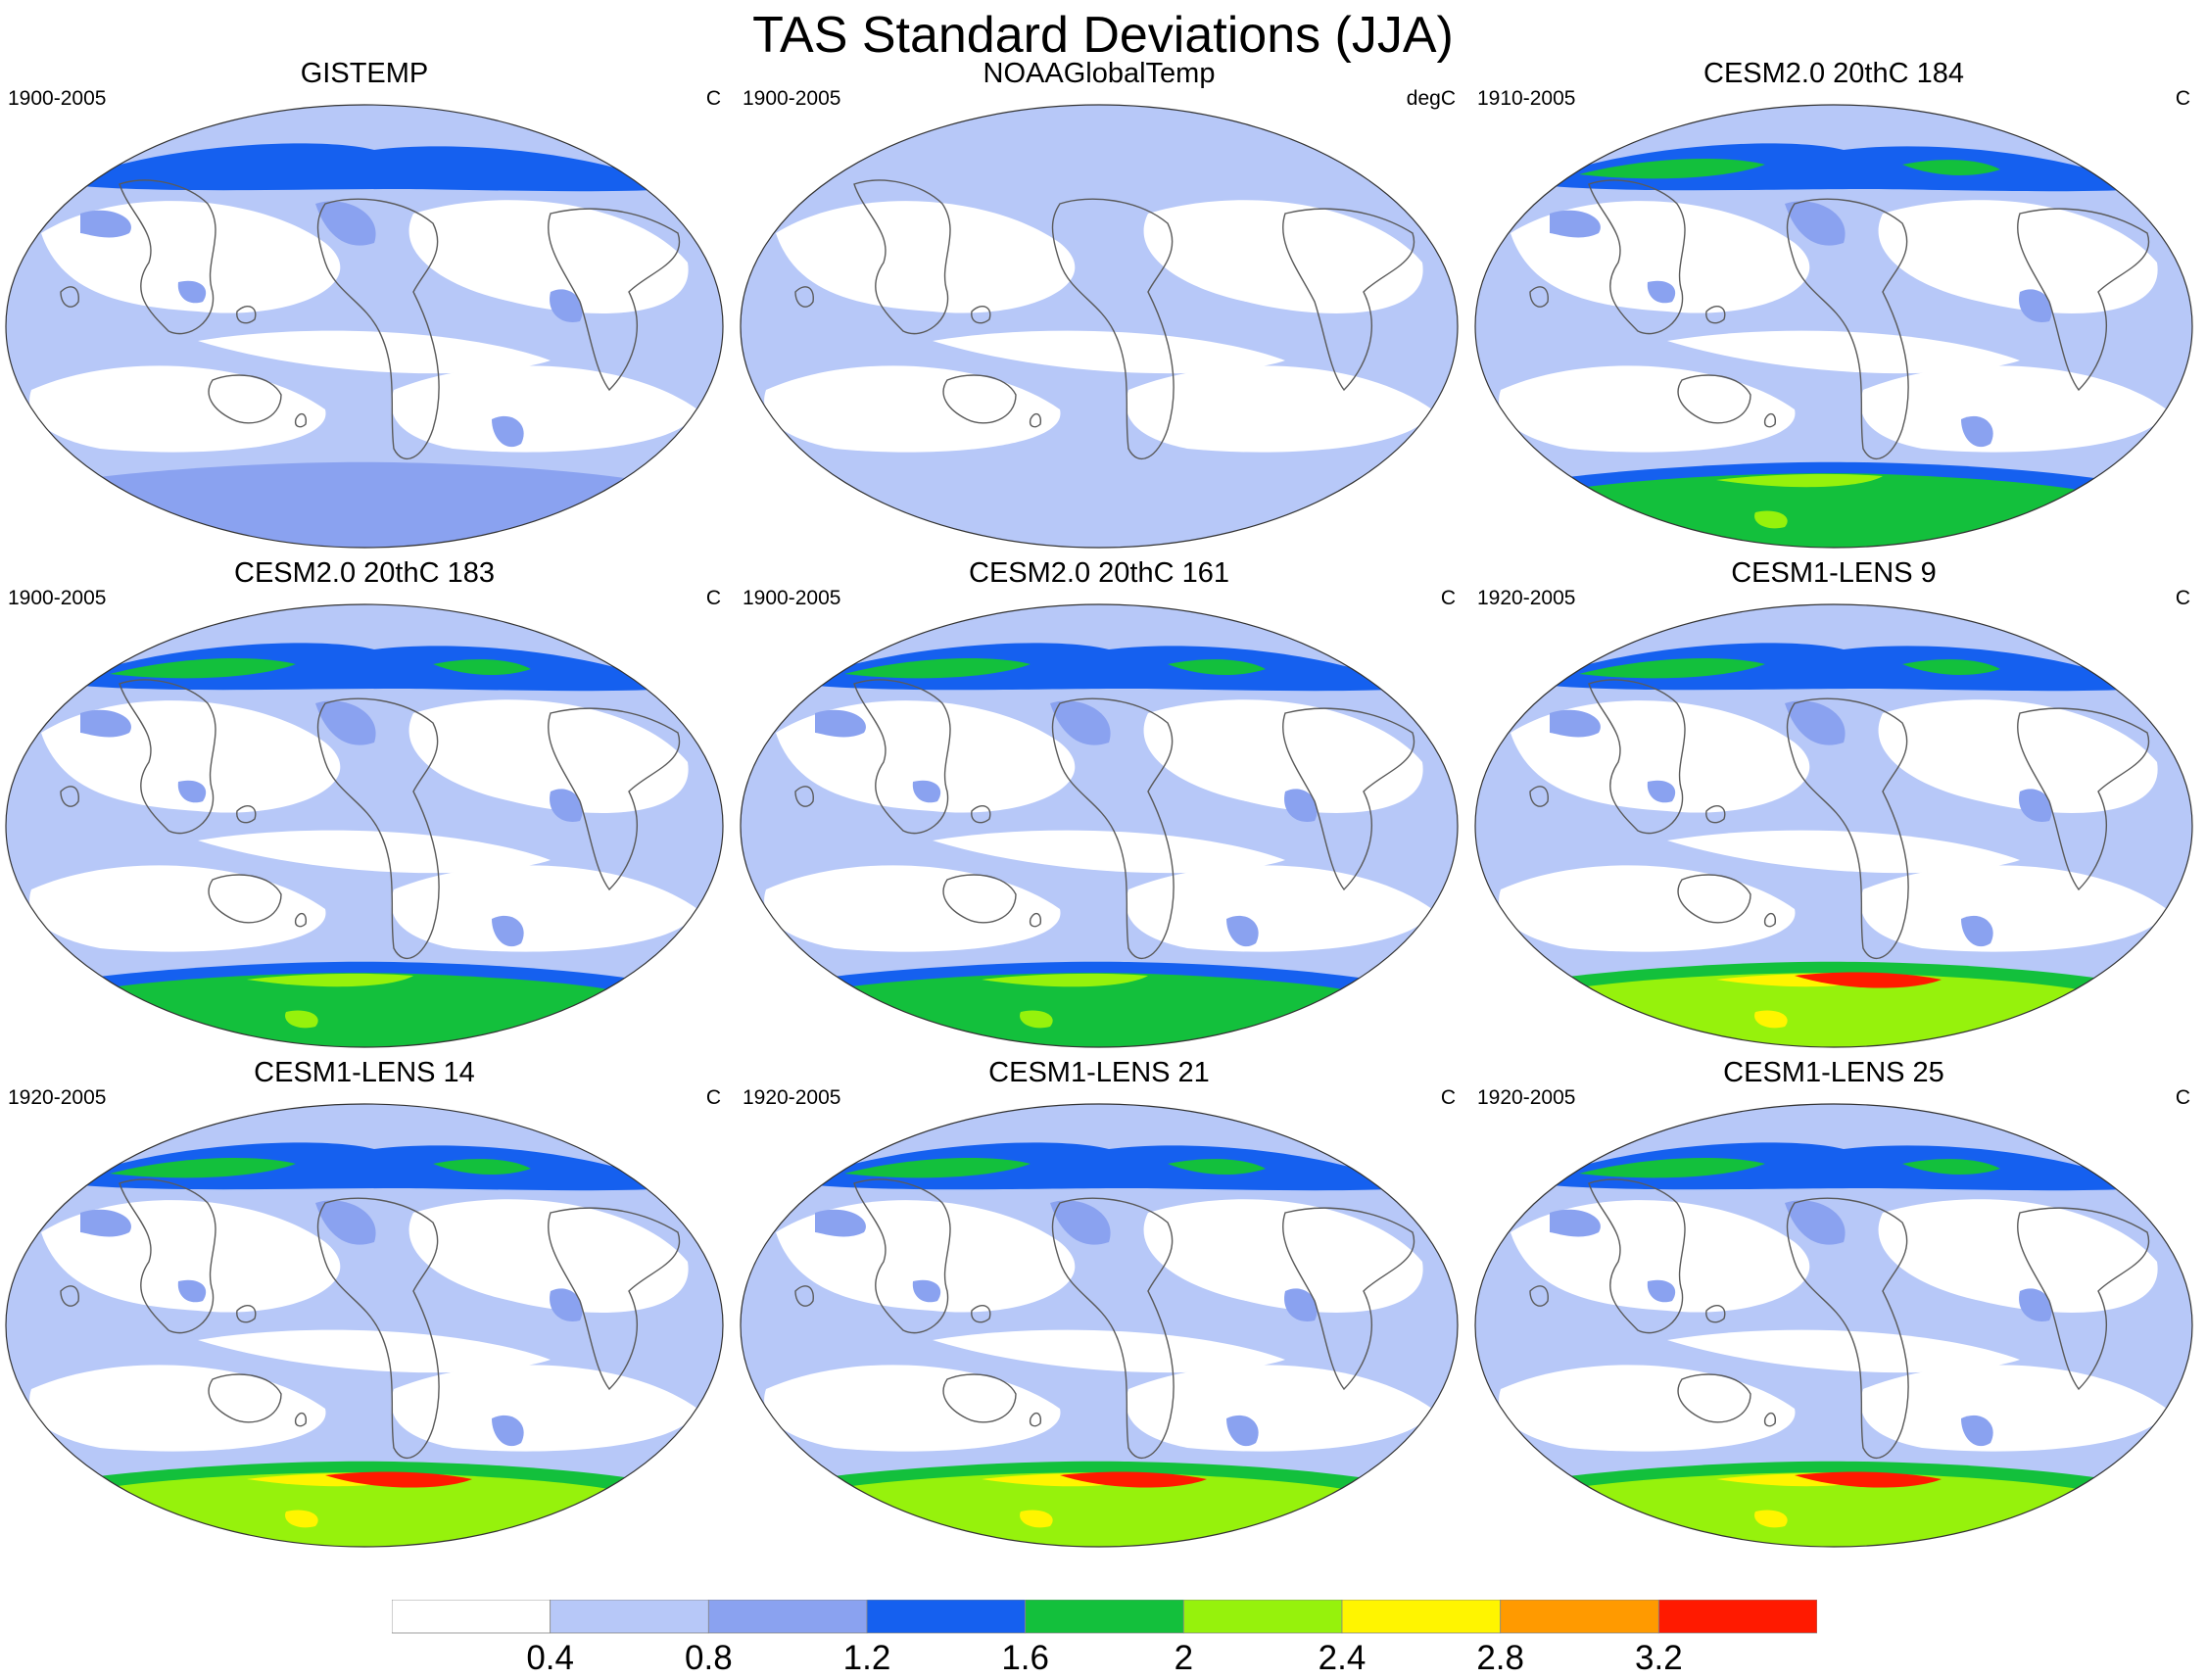  I want to click on map-panel: NOAAGlobalTemp 1900-2005 degC, so click(1099, 306).